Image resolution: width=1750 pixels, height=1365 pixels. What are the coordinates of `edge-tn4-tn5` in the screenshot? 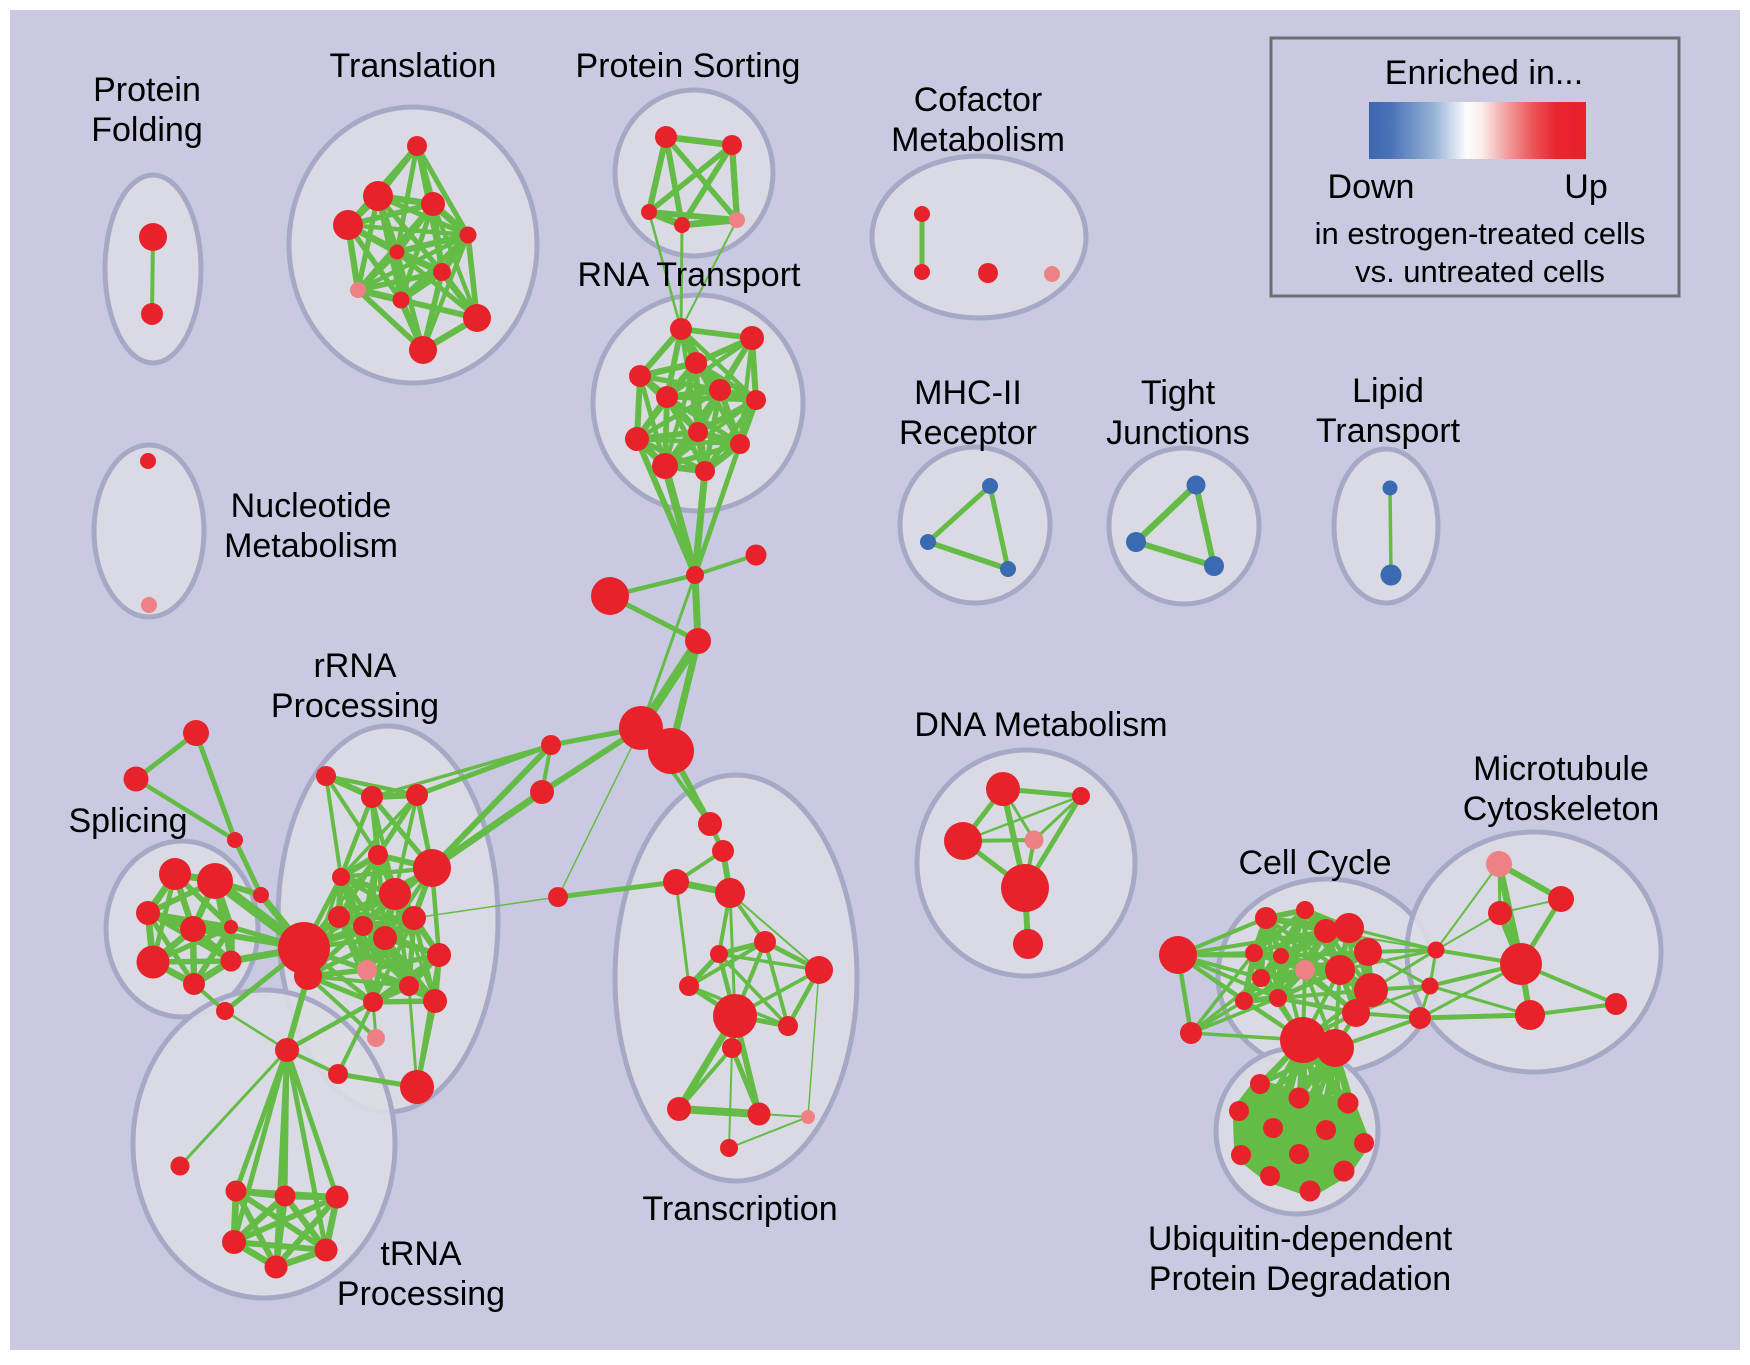 It's located at (280, 1246).